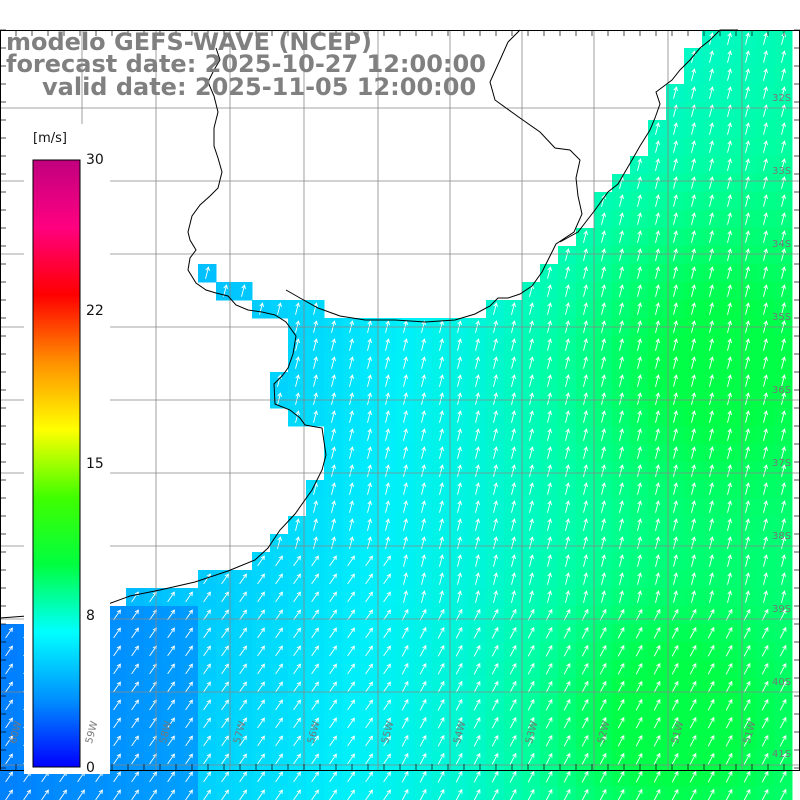 The width and height of the screenshot is (800, 800). What do you see at coordinates (189, 42) in the screenshot?
I see `model-title: modelo GEFS-WAVE (NCEP)` at bounding box center [189, 42].